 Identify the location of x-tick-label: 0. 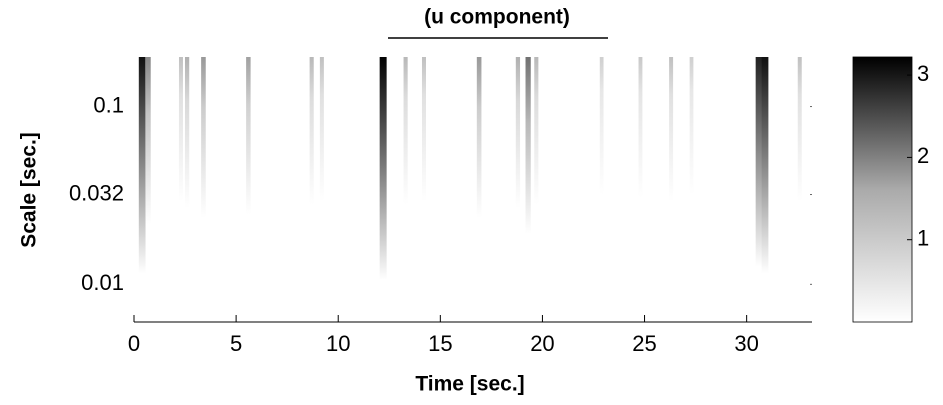
(134, 343).